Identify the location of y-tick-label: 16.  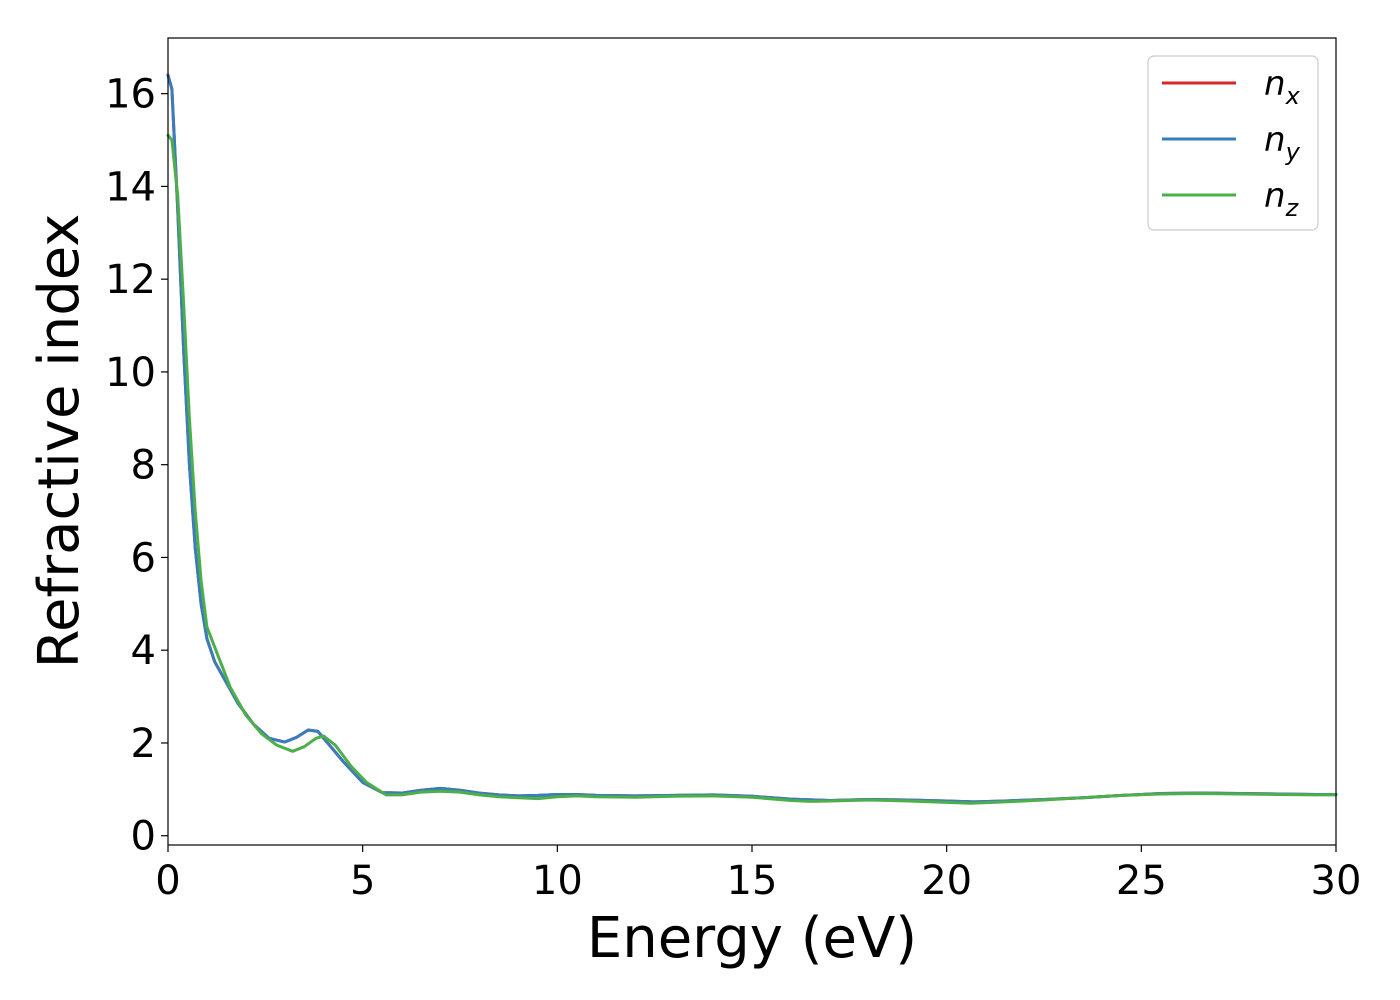
(130, 95).